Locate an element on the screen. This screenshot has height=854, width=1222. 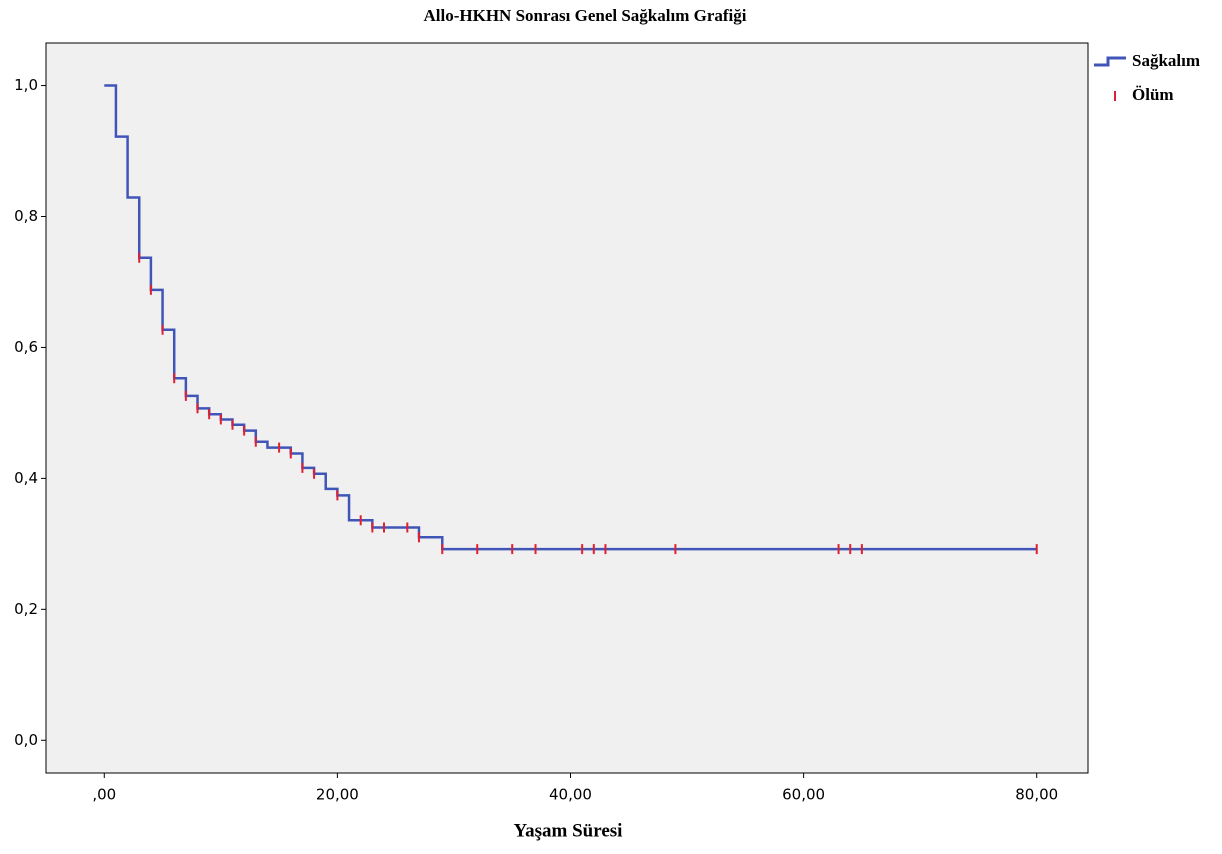
x-tick-label: 80,00 is located at coordinates (1036, 795).